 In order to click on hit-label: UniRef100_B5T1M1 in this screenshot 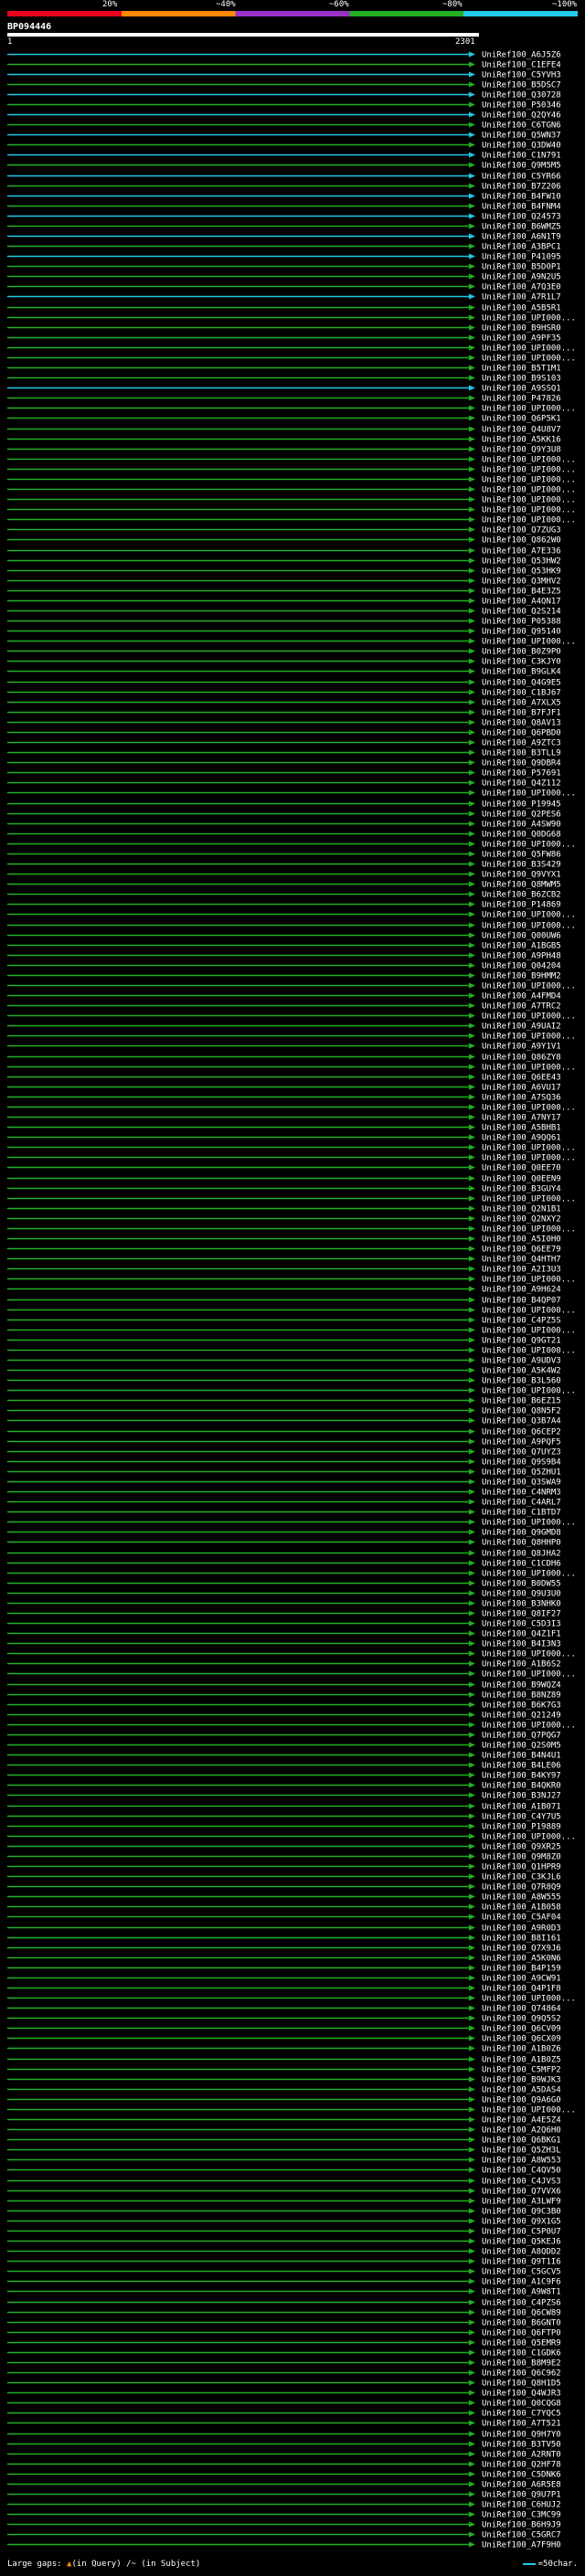, I will do `click(521, 369)`.